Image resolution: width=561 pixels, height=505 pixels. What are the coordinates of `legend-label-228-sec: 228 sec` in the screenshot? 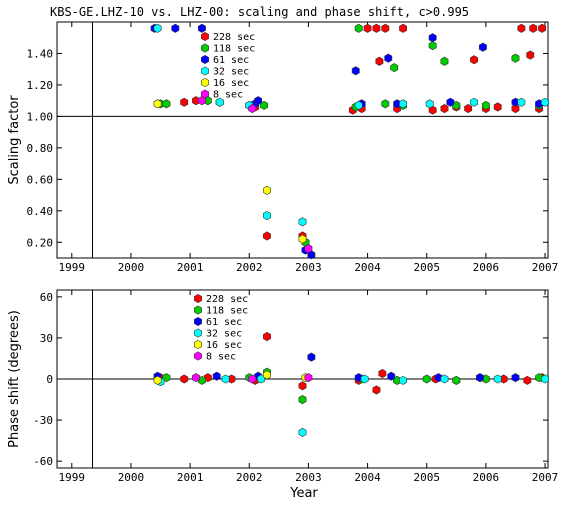 It's located at (234, 37).